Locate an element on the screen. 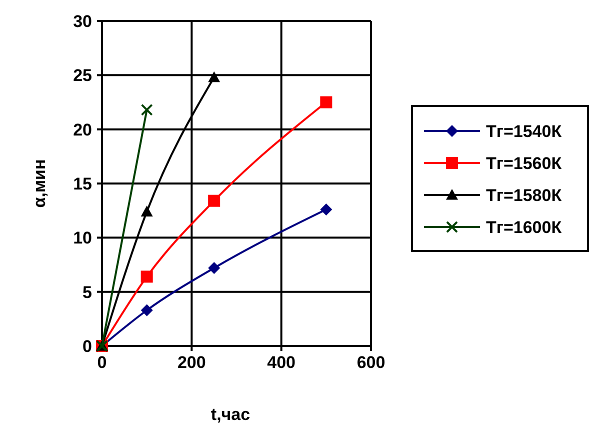 The width and height of the screenshot is (593, 428). y-tick-label: 10 is located at coordinates (82, 238).